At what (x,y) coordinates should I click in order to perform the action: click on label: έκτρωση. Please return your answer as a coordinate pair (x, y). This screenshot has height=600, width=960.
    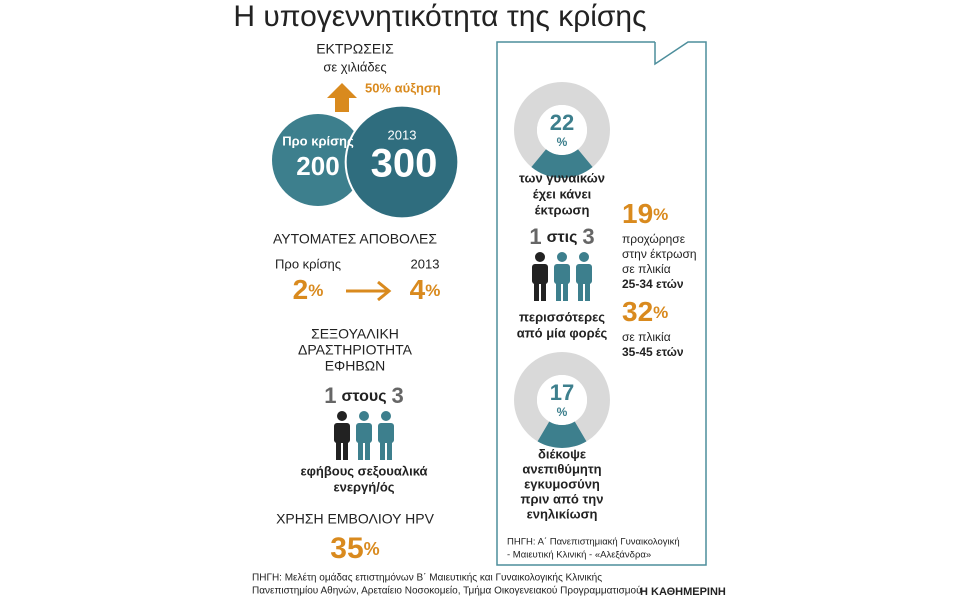
    Looking at the image, I should click on (562, 209).